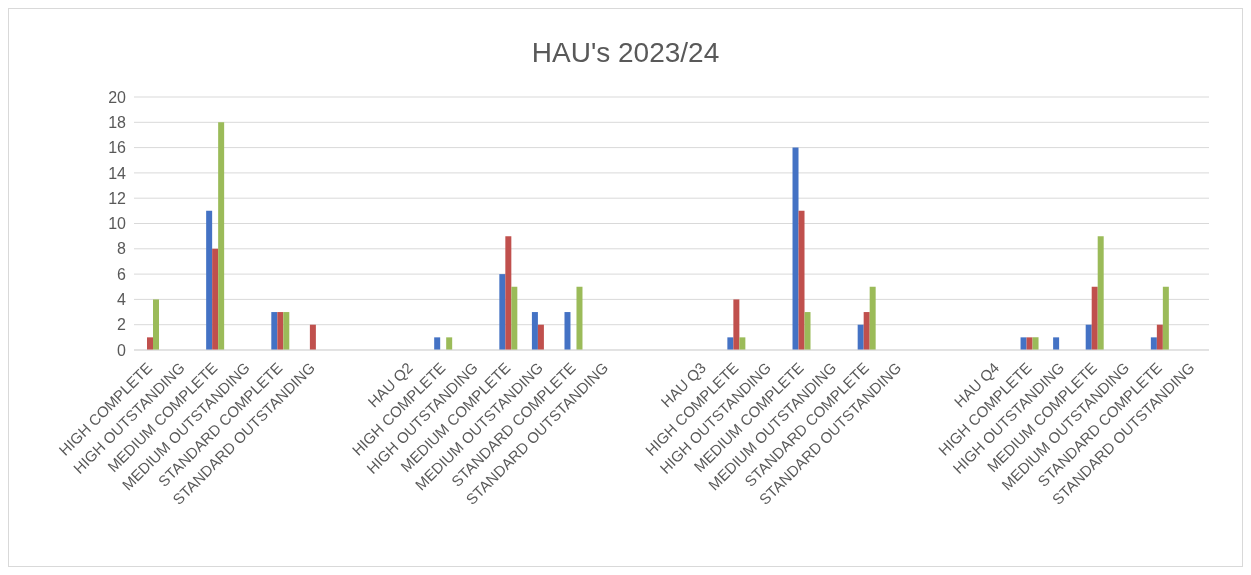 The image size is (1251, 575). What do you see at coordinates (122, 350) in the screenshot?
I see `y-tick-label: 0` at bounding box center [122, 350].